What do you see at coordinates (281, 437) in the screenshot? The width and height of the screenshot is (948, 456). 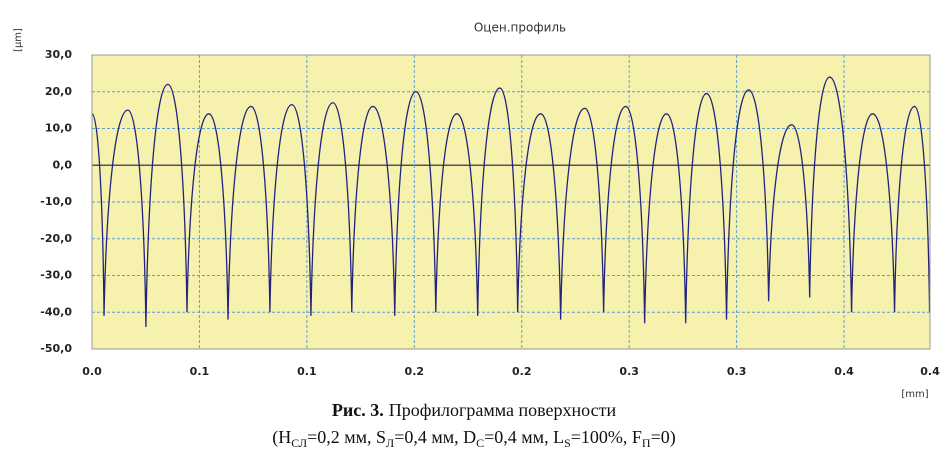 I see `caption-part: (H` at bounding box center [281, 437].